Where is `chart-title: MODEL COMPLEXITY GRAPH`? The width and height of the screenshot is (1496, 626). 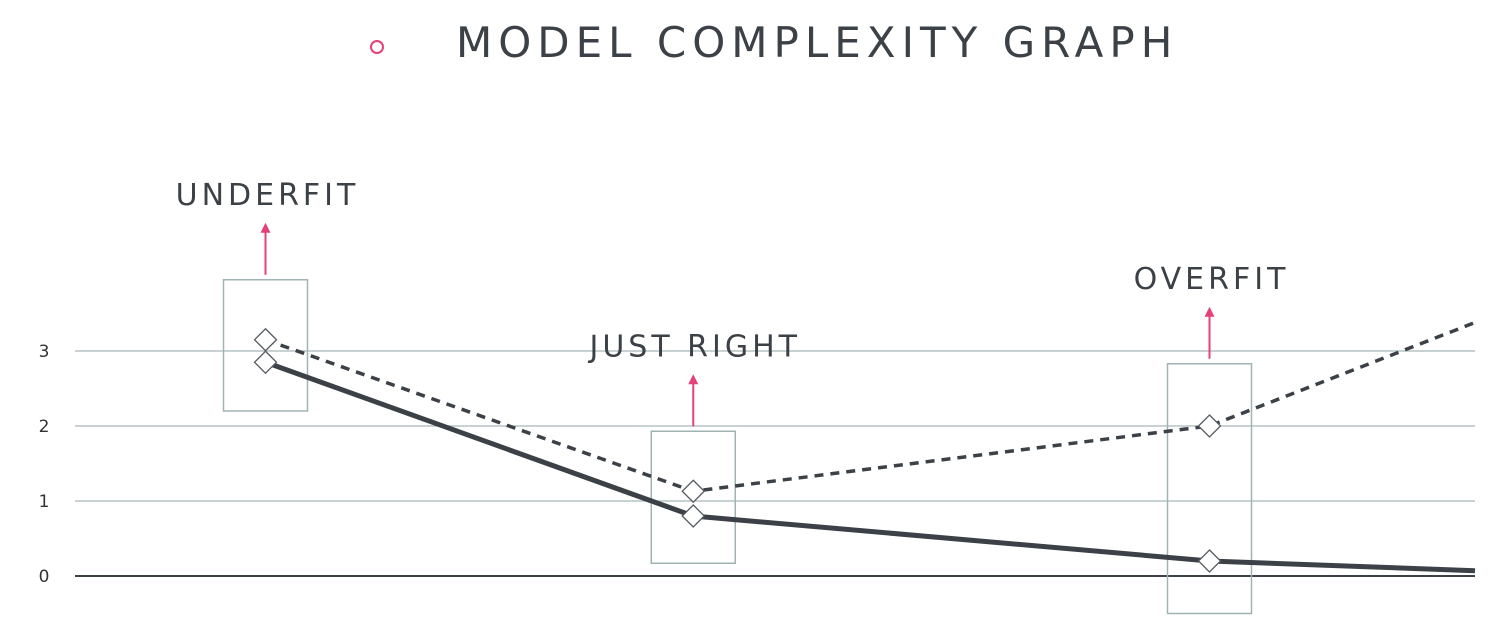
chart-title: MODEL COMPLEXITY GRAPH is located at coordinates (817, 42).